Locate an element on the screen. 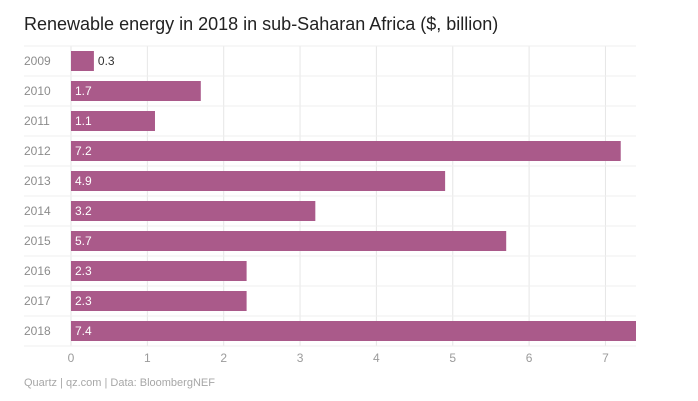  category-label-2012: 2012 is located at coordinates (37, 151).